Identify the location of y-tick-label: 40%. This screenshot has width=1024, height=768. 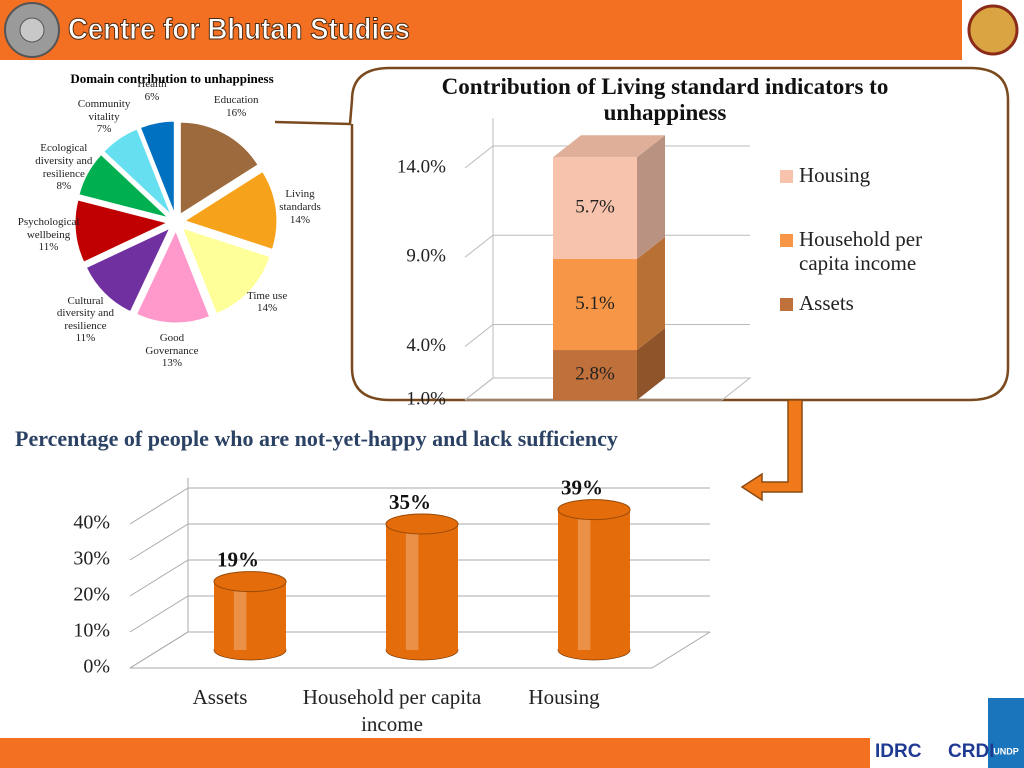
(91, 523).